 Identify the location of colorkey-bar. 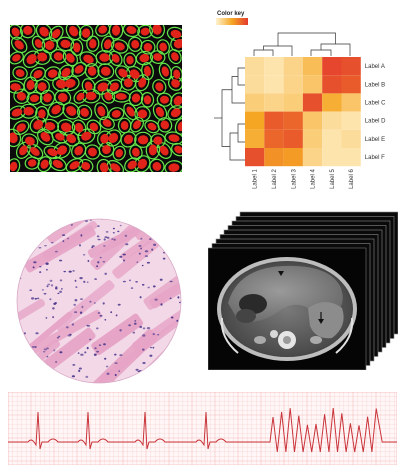
(232, 21).